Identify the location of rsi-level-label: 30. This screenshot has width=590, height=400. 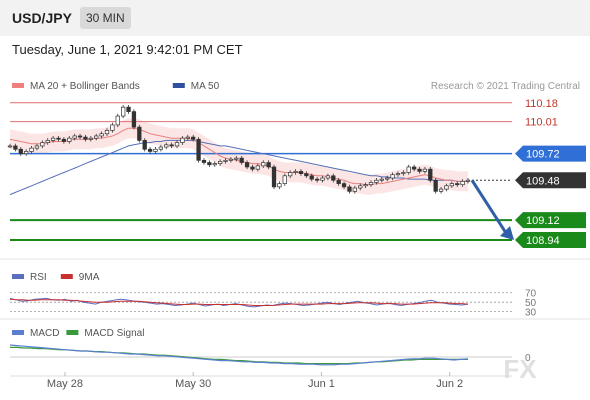
(531, 313).